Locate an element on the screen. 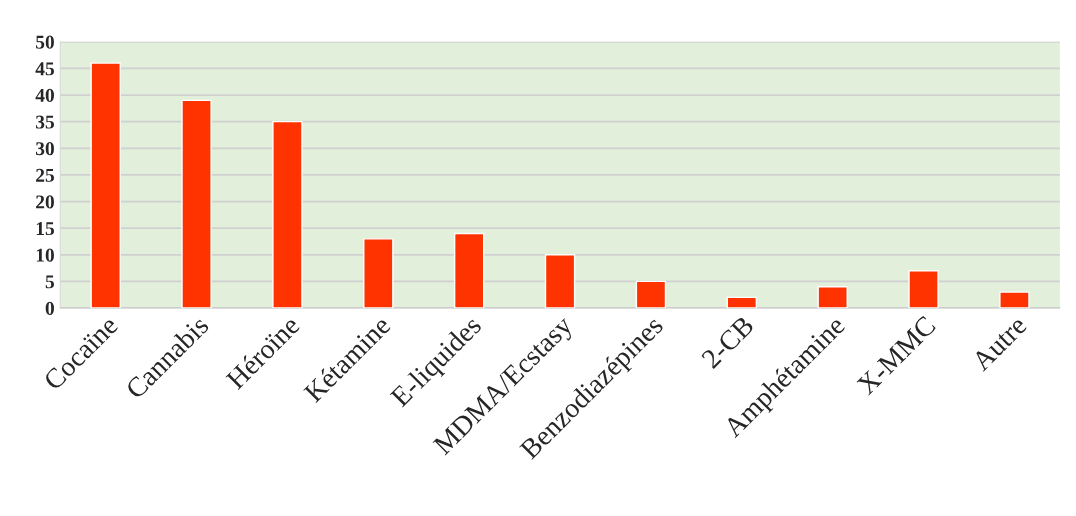 This screenshot has width=1076, height=516. y-tick-label: 15 is located at coordinates (45, 229).